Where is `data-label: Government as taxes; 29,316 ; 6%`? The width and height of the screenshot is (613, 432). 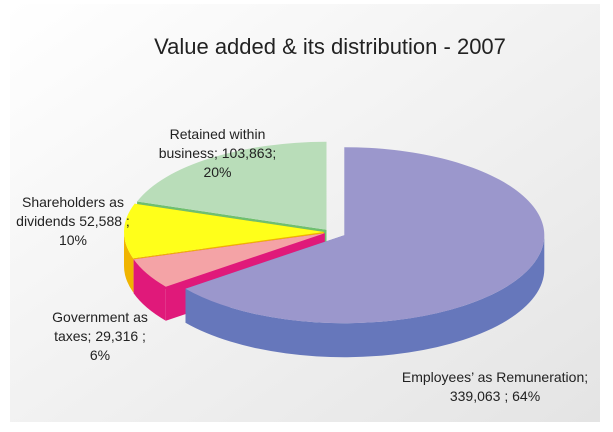 data-label: Government as taxes; 29,316 ; 6% is located at coordinates (100, 336).